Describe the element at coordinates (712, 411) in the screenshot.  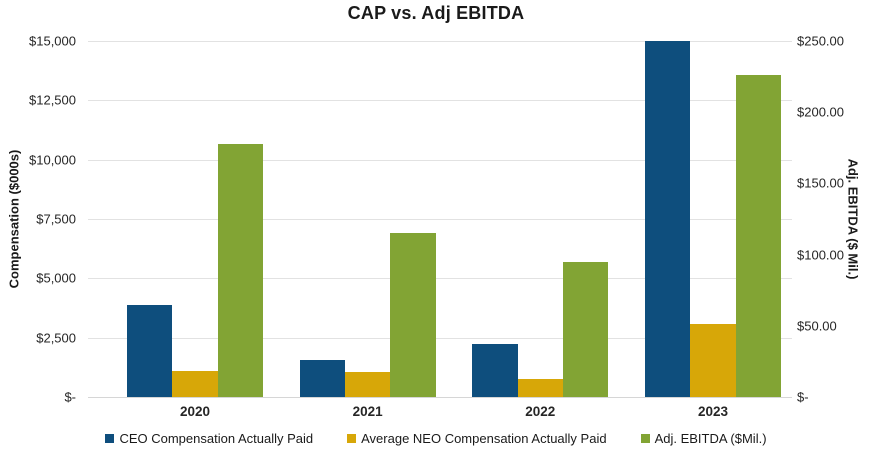
I see `x-axis-label-2023: 2023` at that location.